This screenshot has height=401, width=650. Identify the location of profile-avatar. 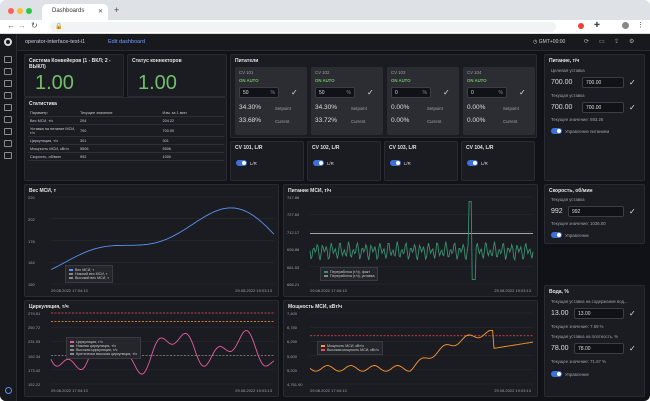
(625, 25).